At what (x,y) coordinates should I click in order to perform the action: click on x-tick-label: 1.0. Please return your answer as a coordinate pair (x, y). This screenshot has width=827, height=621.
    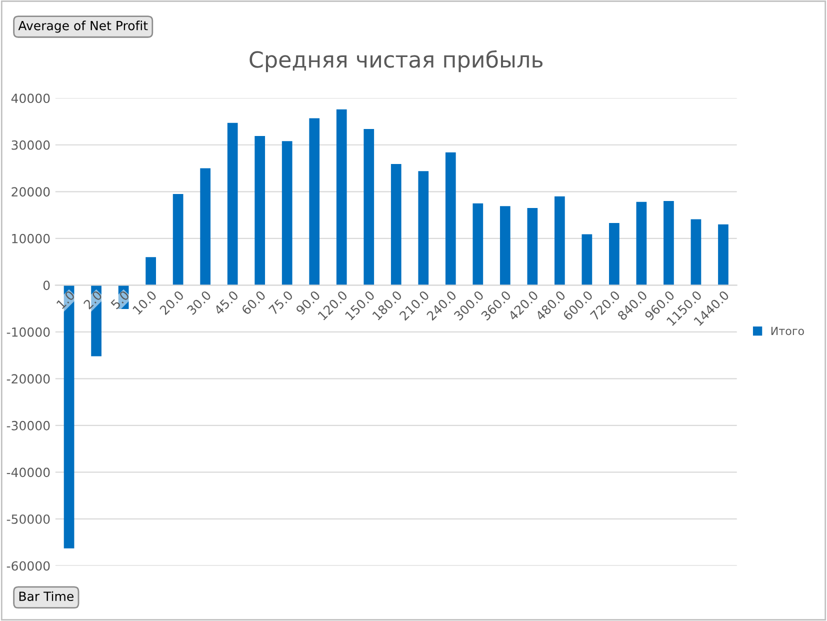
    Looking at the image, I should click on (66, 300).